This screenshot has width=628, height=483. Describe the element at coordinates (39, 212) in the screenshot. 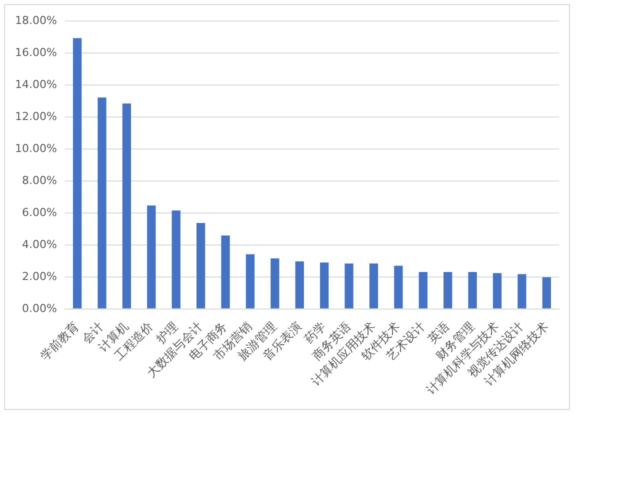

I see `y-tick-label: 6.00%` at that location.